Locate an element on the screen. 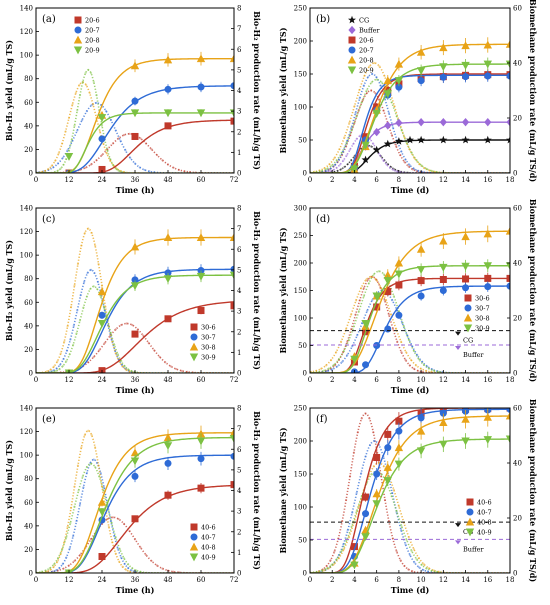 This screenshot has width=550, height=605. x-tick-label: 16 is located at coordinates (487, 580).